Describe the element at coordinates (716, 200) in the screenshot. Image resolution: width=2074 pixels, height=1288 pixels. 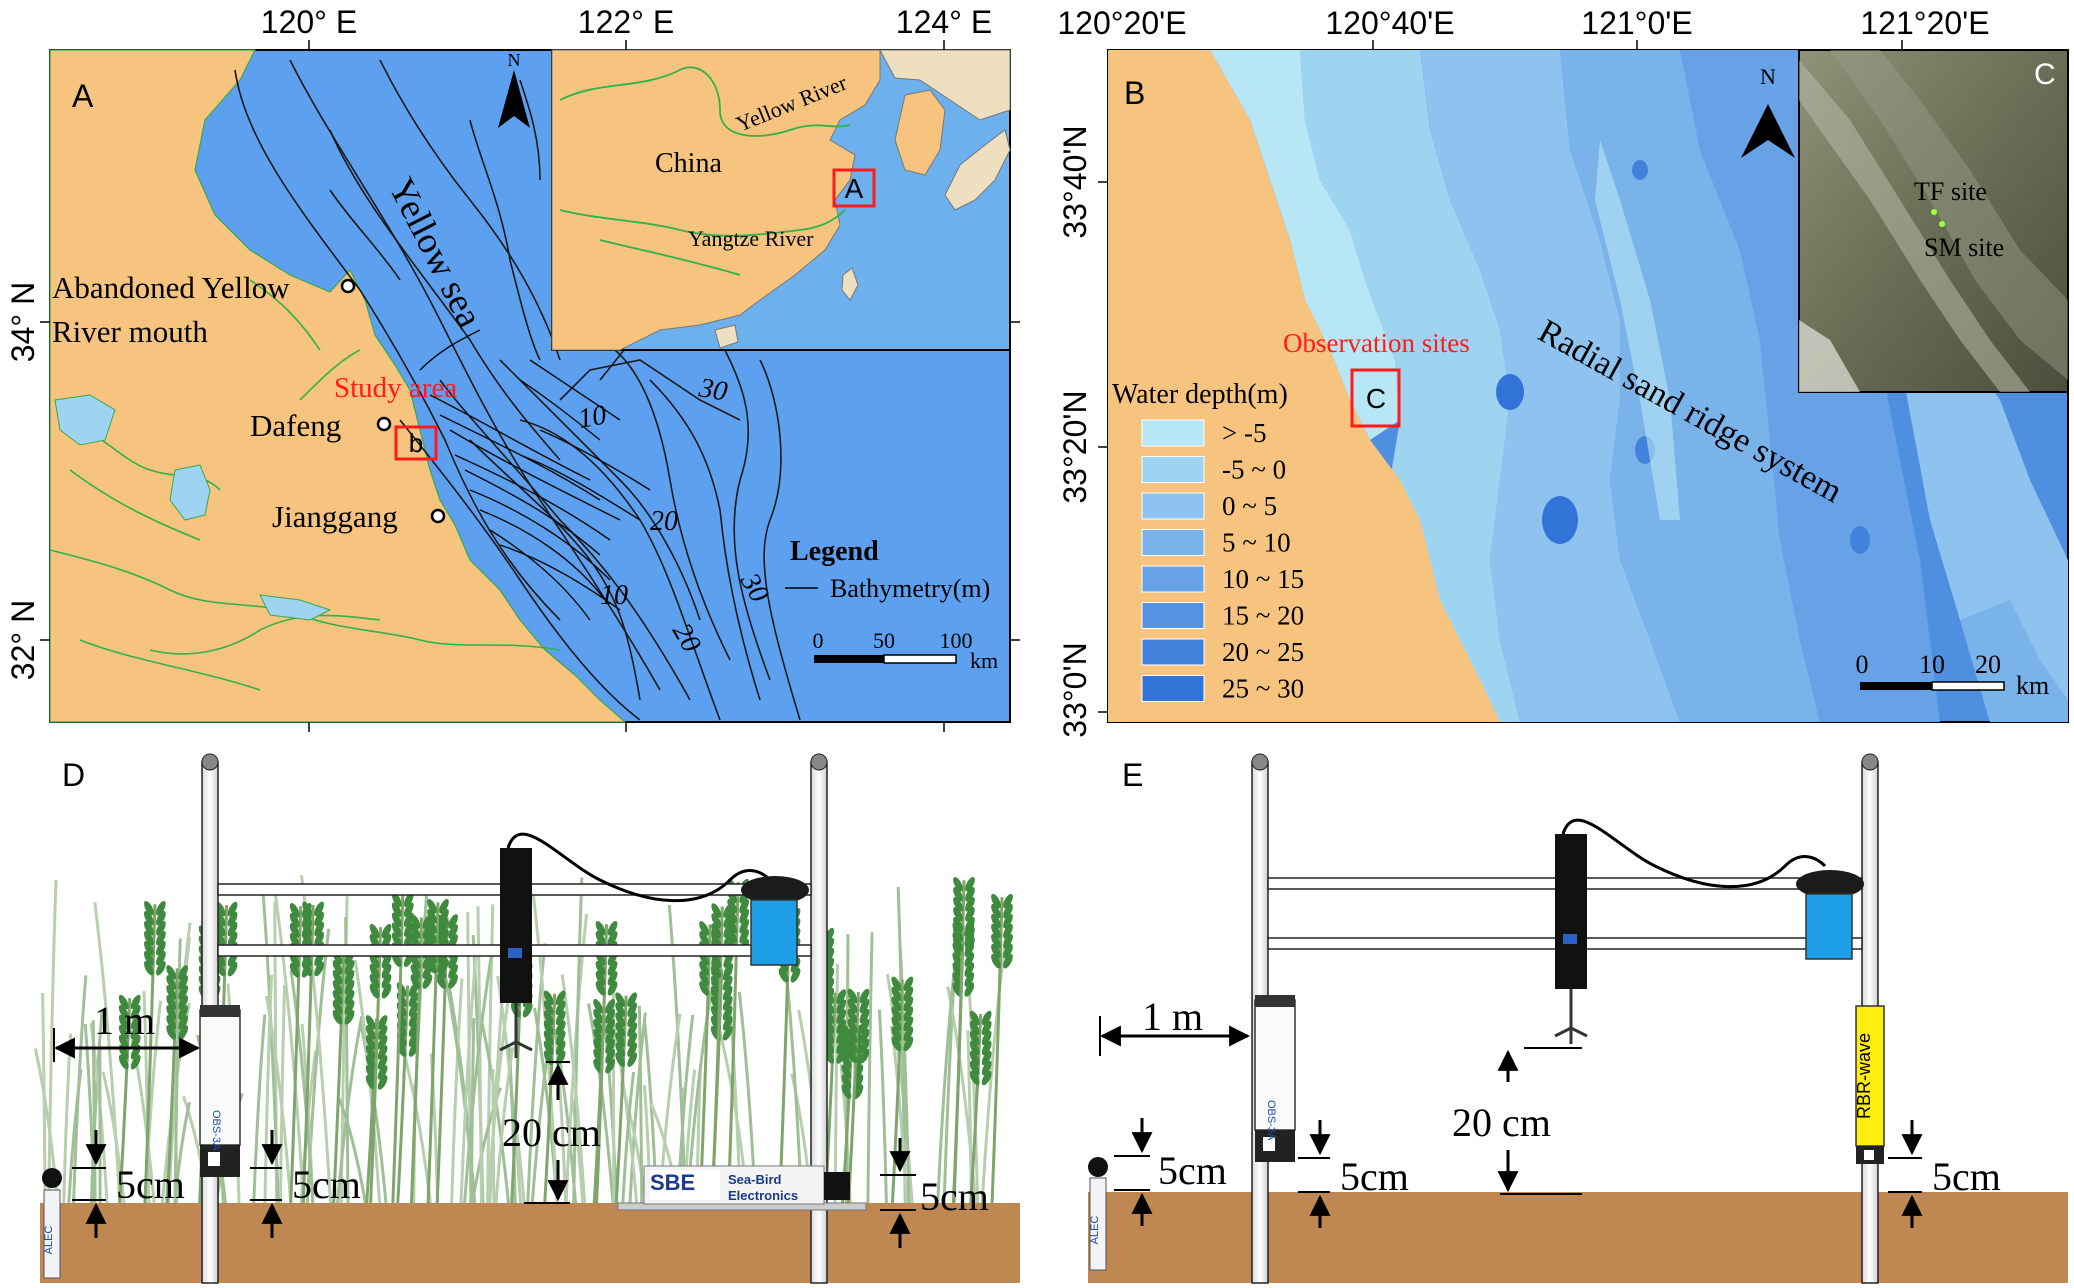
I see `inset-land` at that location.